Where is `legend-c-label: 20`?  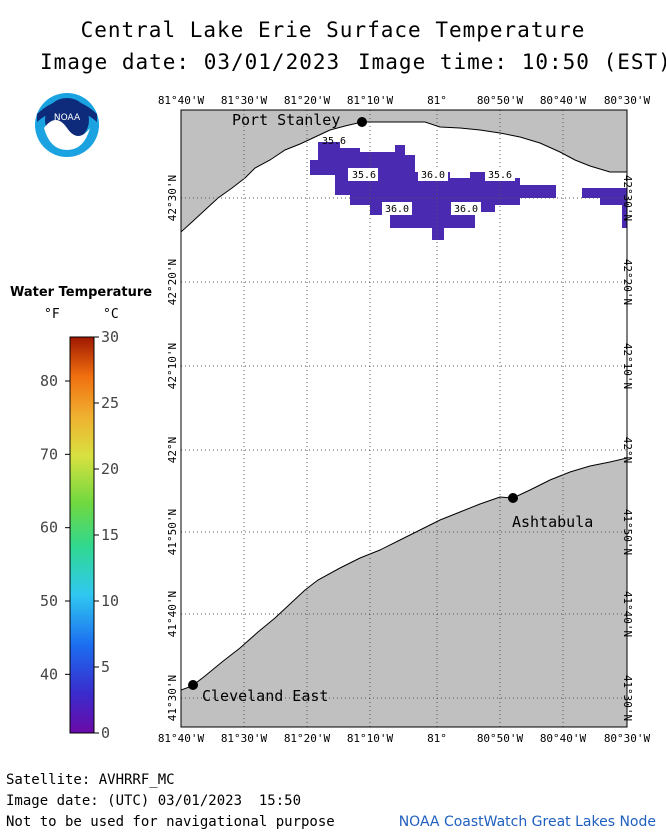
legend-c-label: 20 is located at coordinates (110, 469).